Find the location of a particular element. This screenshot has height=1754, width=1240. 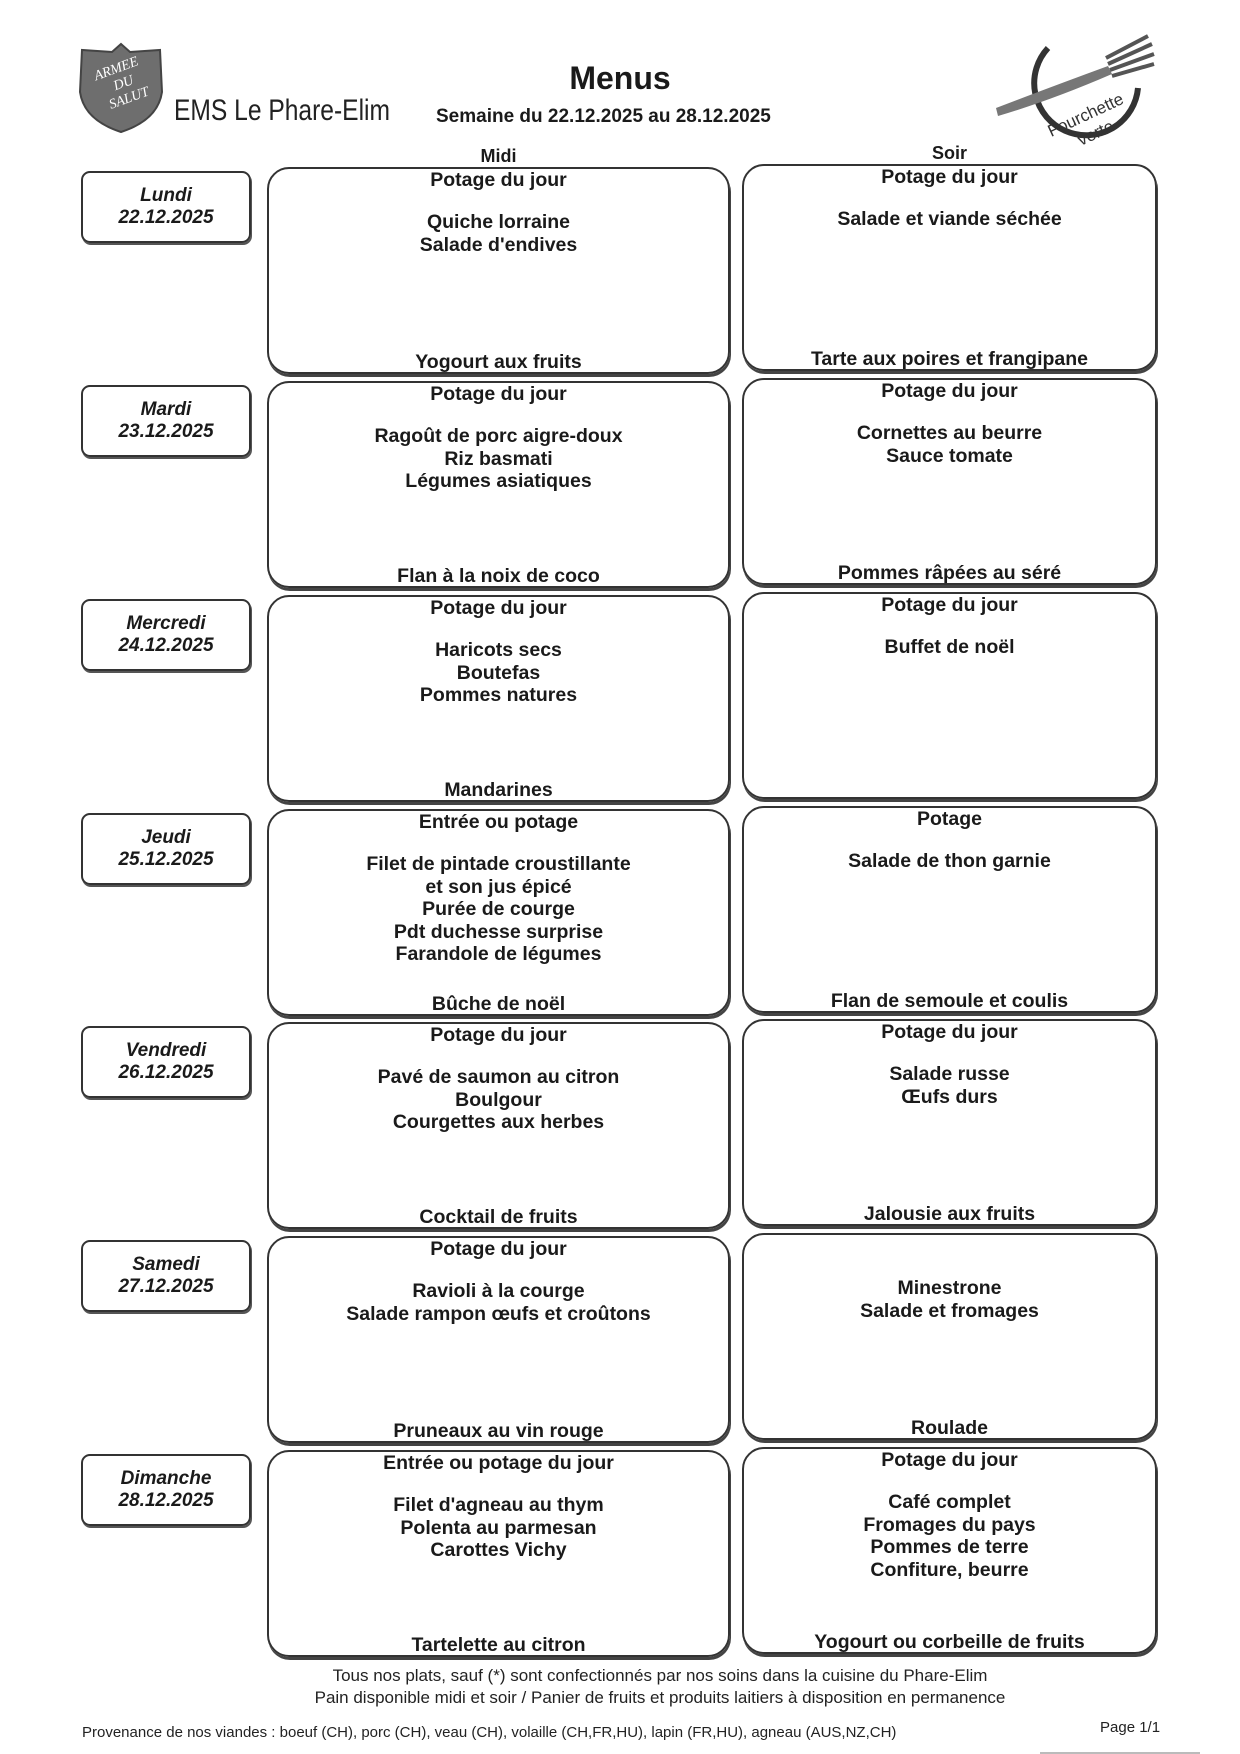

dessert: Yogourt aux fruits is located at coordinates (498, 362).